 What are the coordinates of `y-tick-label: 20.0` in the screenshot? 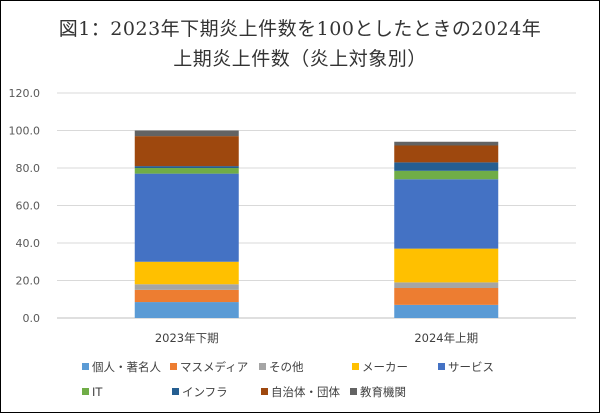 It's located at (28, 281).